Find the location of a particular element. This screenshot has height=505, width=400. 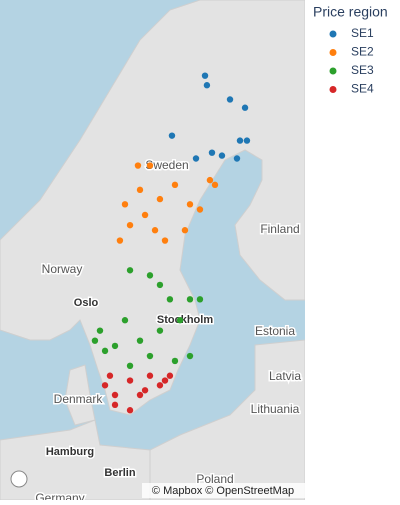

city-label: Oslo is located at coordinates (86, 303).